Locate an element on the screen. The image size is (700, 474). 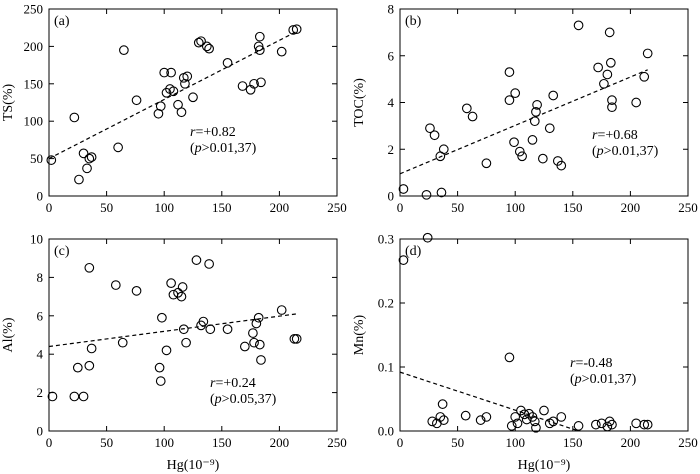
panel-label: (a) is located at coordinates (62, 21).